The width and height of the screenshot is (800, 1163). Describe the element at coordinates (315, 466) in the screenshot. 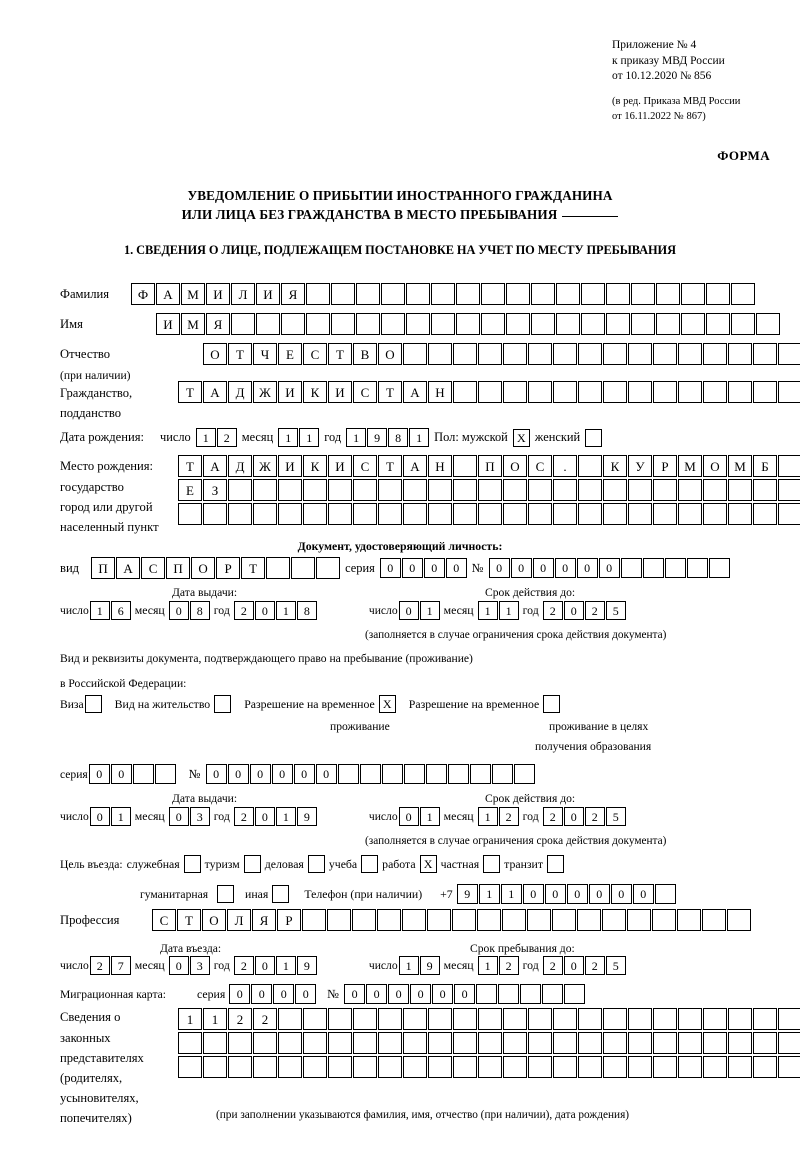

I see `char-box: К` at that location.